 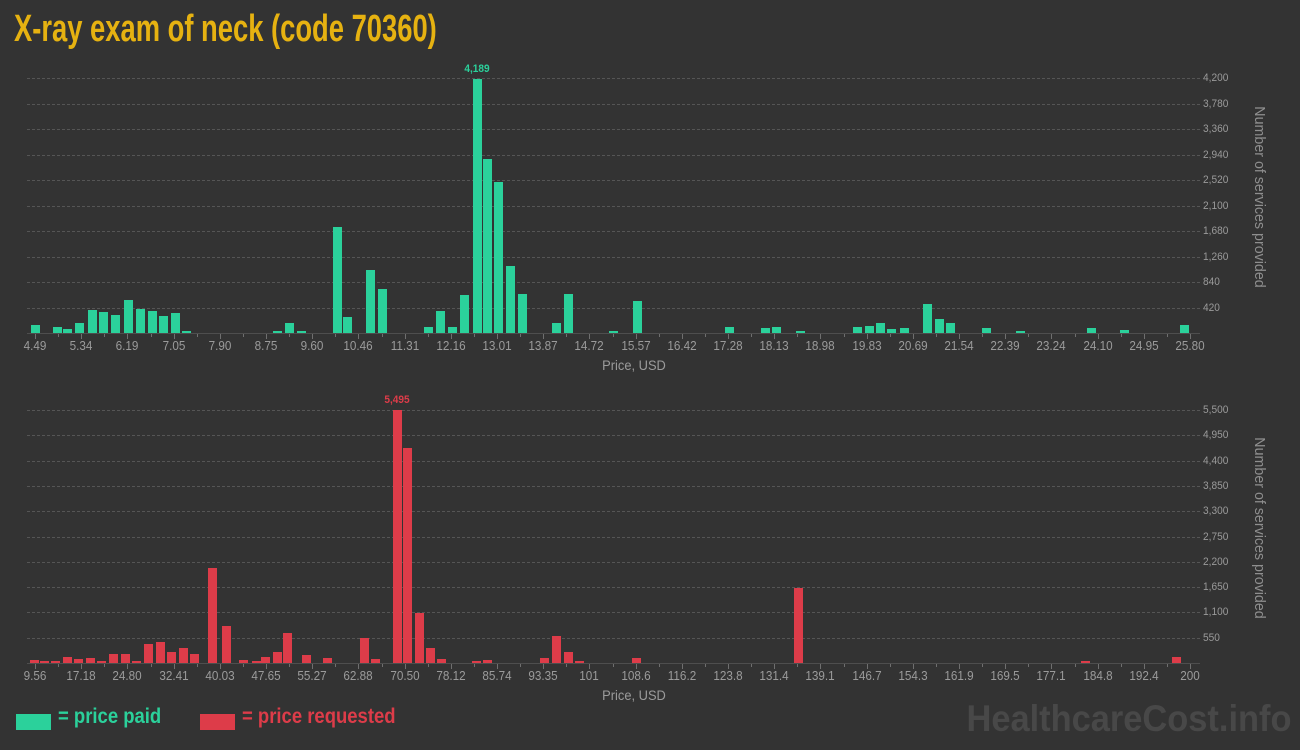 I want to click on x-tick-label: 146.7, so click(x=866, y=675).